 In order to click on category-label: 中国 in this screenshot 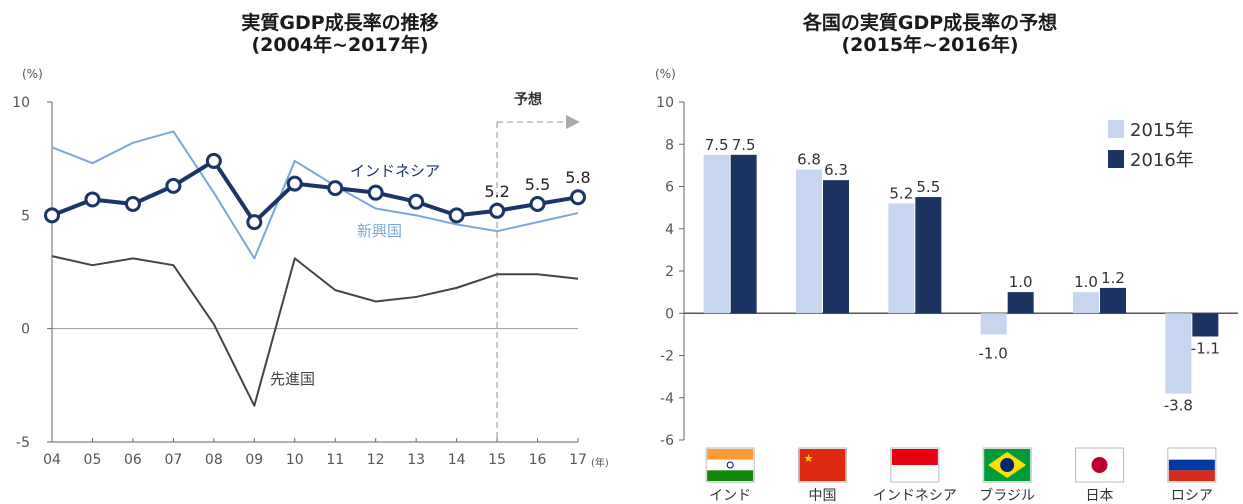, I will do `click(823, 496)`.